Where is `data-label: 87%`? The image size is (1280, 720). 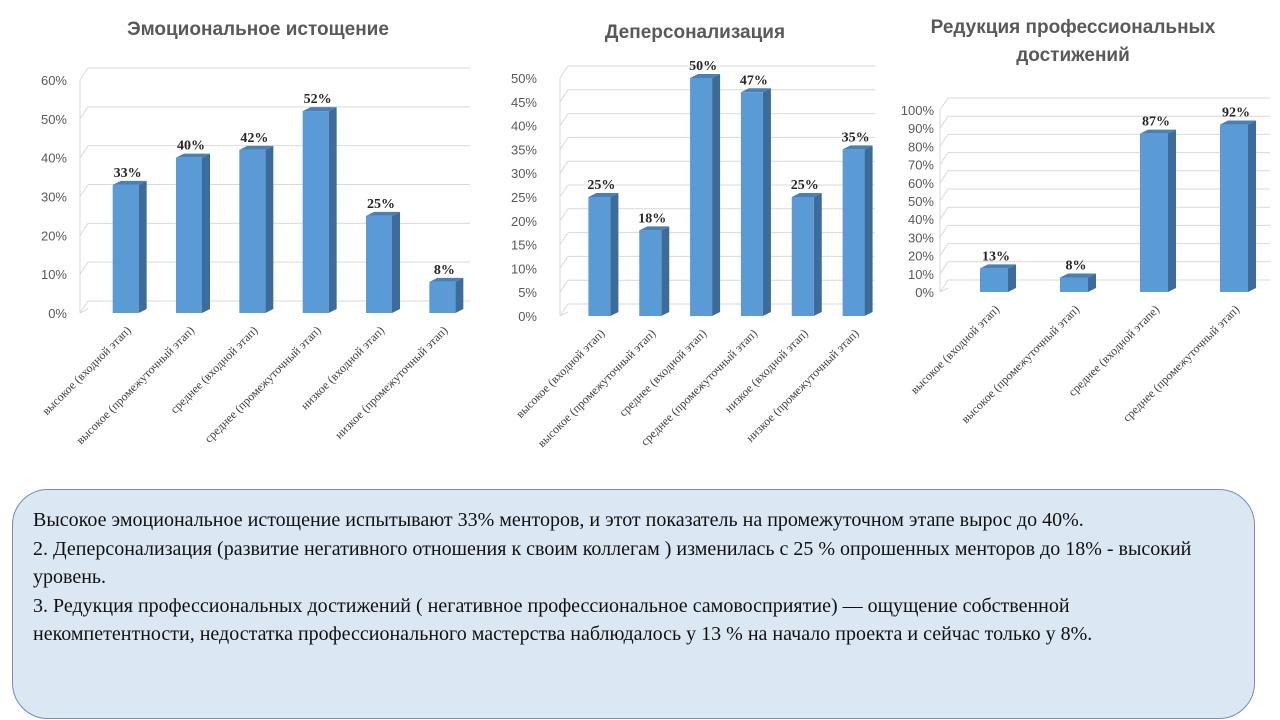 data-label: 87% is located at coordinates (1156, 122).